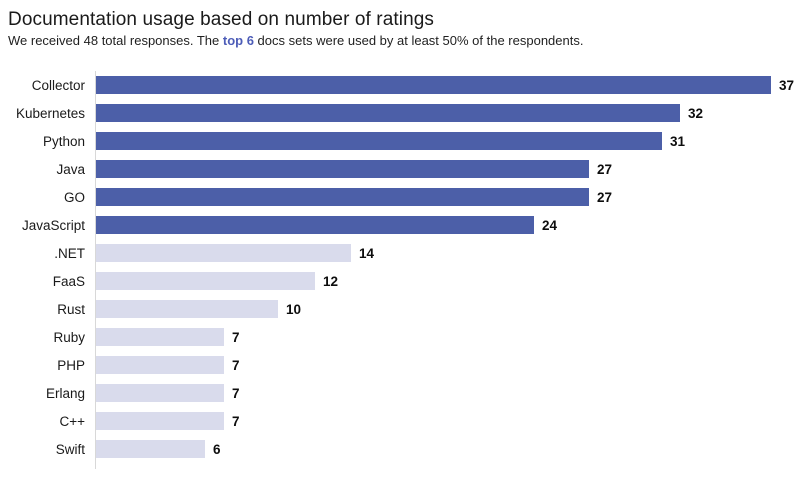  I want to click on category-label: Ruby, so click(69, 337).